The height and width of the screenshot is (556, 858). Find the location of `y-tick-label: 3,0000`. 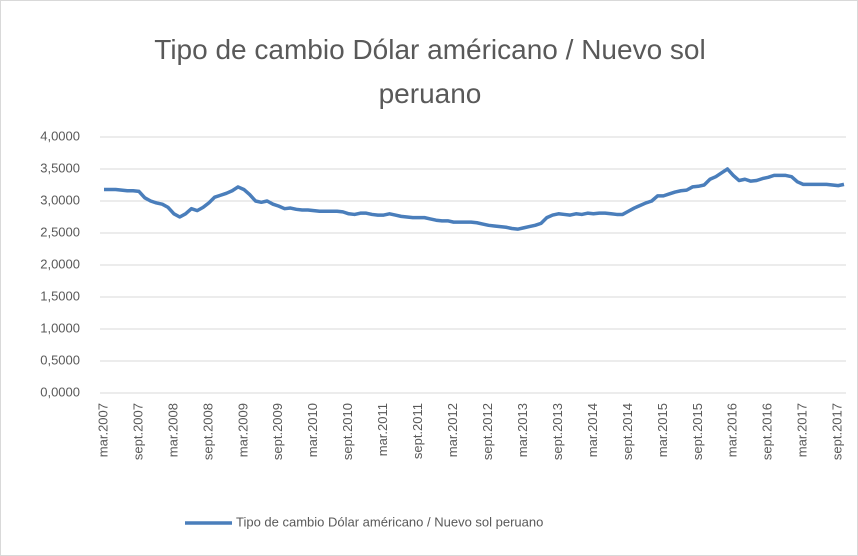

y-tick-label: 3,0000 is located at coordinates (60, 199).